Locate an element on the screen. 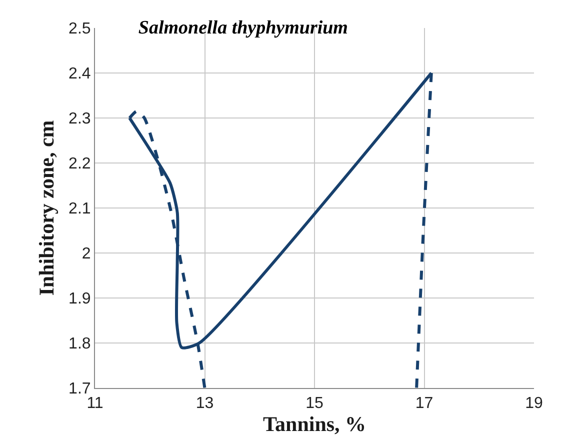 The width and height of the screenshot is (579, 448). y-tick-label: 1.7 is located at coordinates (79, 389).